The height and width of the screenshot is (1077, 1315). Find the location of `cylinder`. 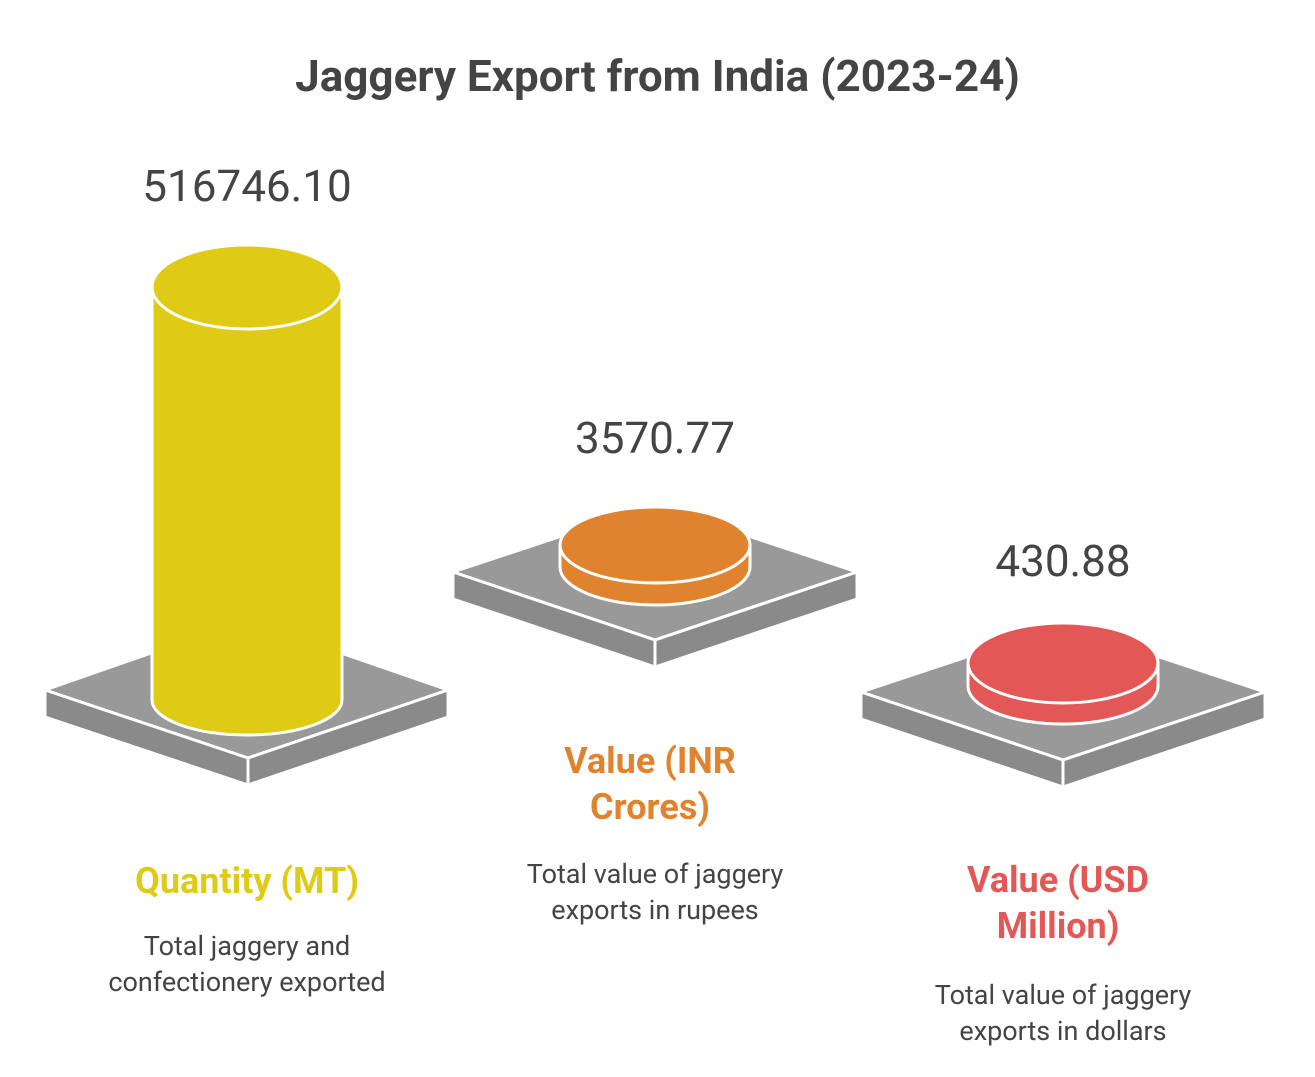

cylinder is located at coordinates (247, 490).